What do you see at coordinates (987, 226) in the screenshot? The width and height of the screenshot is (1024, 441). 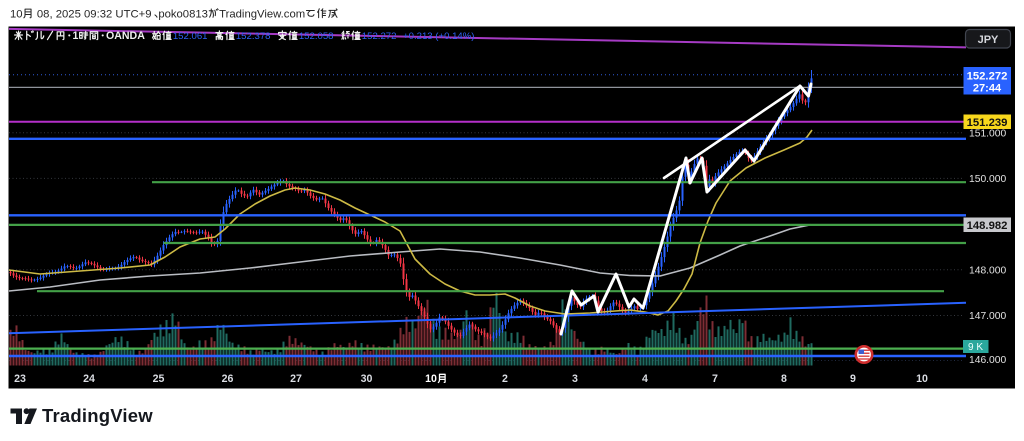 I see `svg-text: 148.982` at bounding box center [987, 226].